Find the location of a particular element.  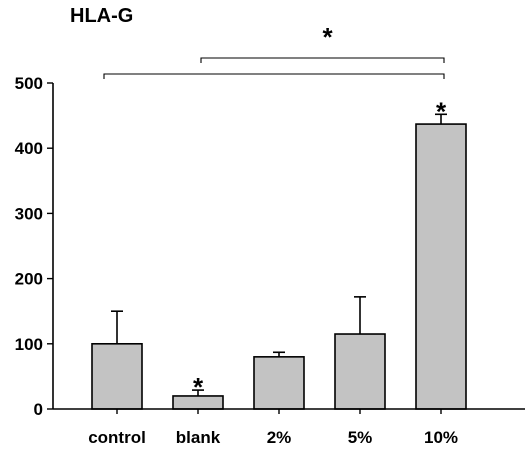

bar-5% is located at coordinates (360, 371).